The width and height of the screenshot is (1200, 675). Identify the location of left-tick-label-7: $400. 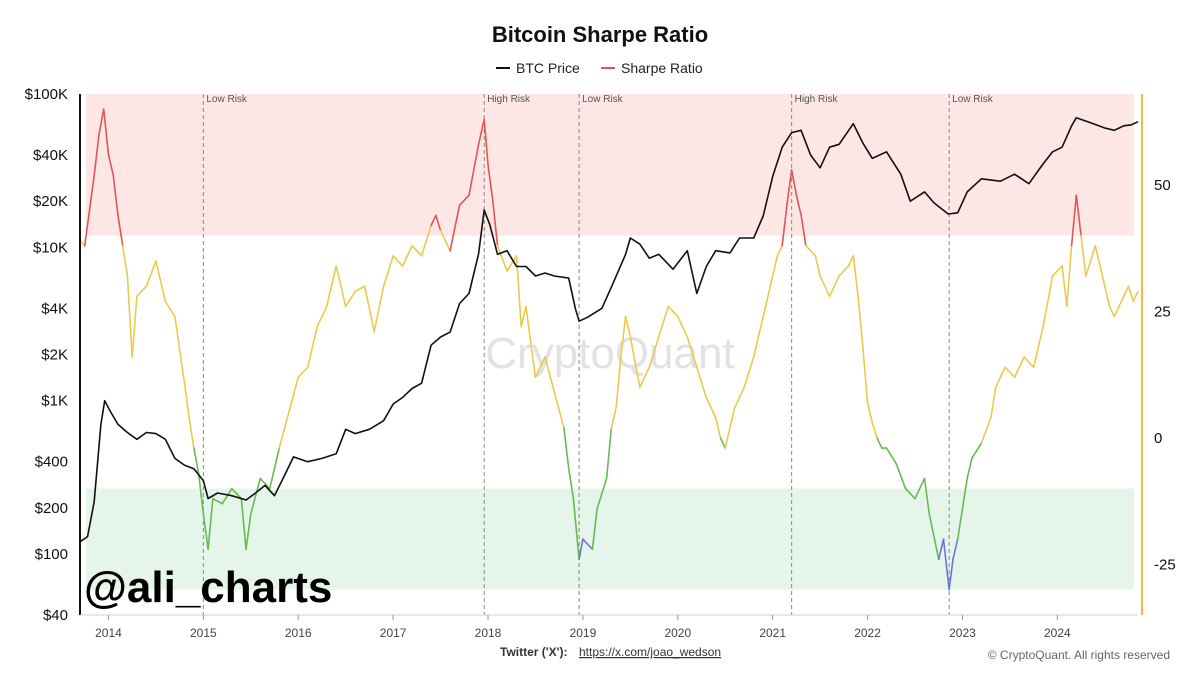
(51, 462).